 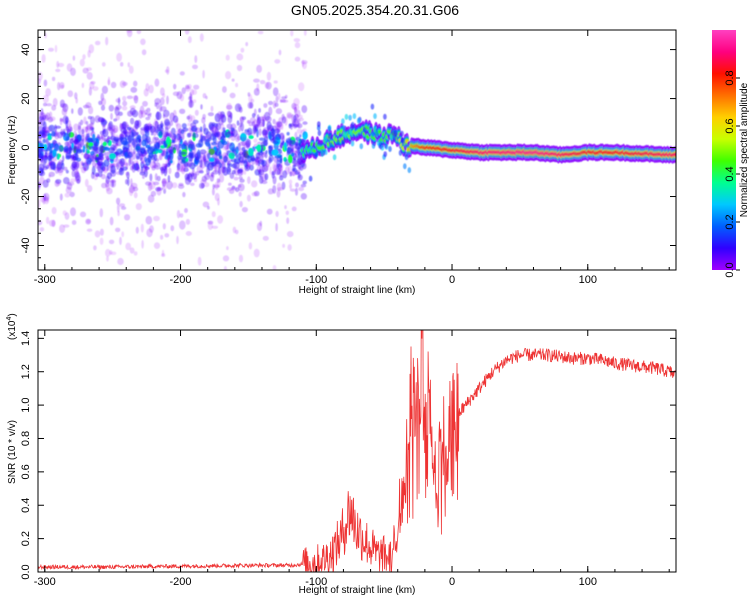 What do you see at coordinates (588, 582) in the screenshot?
I see `snr-xtick-label: 100` at bounding box center [588, 582].